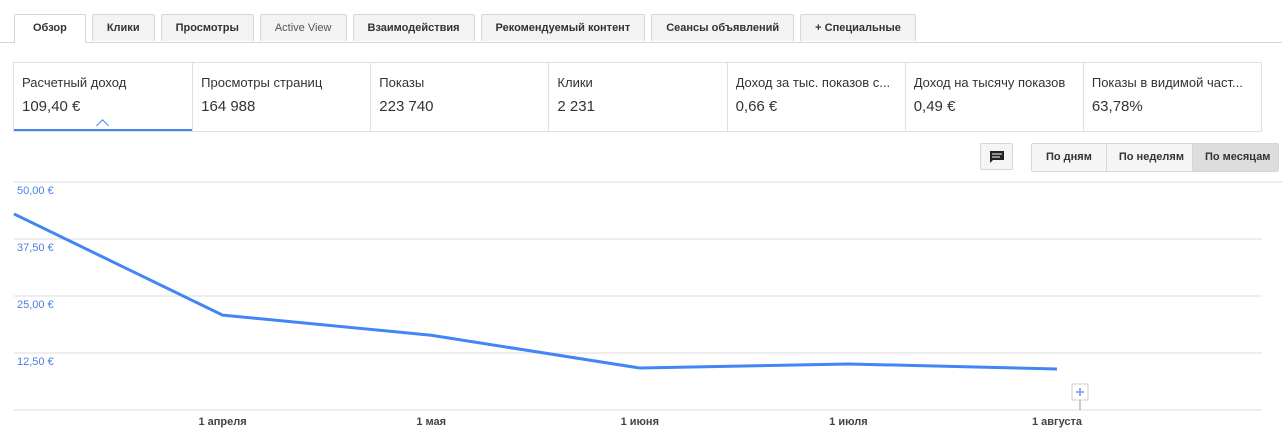  What do you see at coordinates (563, 27) in the screenshot?
I see `tab: Рекомендуемый контент` at bounding box center [563, 27].